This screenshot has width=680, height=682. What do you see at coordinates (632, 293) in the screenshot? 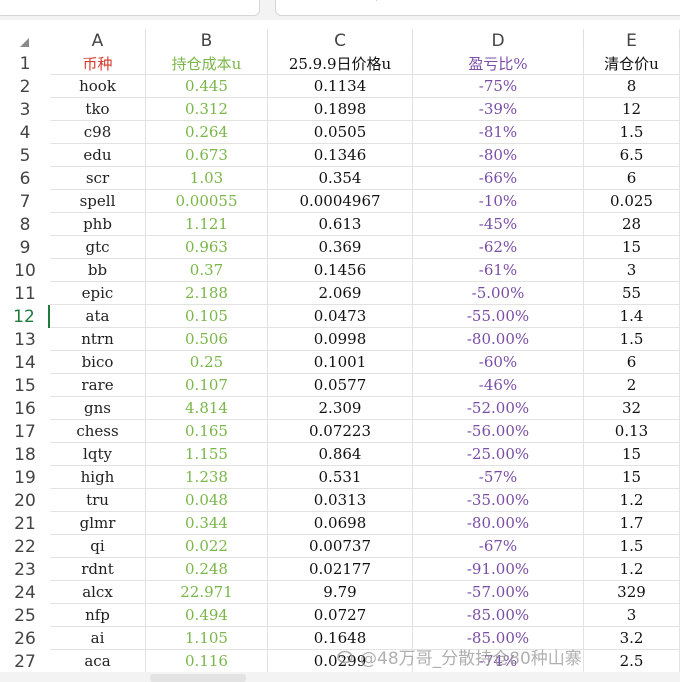
I see `cell-exit-price: 55` at bounding box center [632, 293].